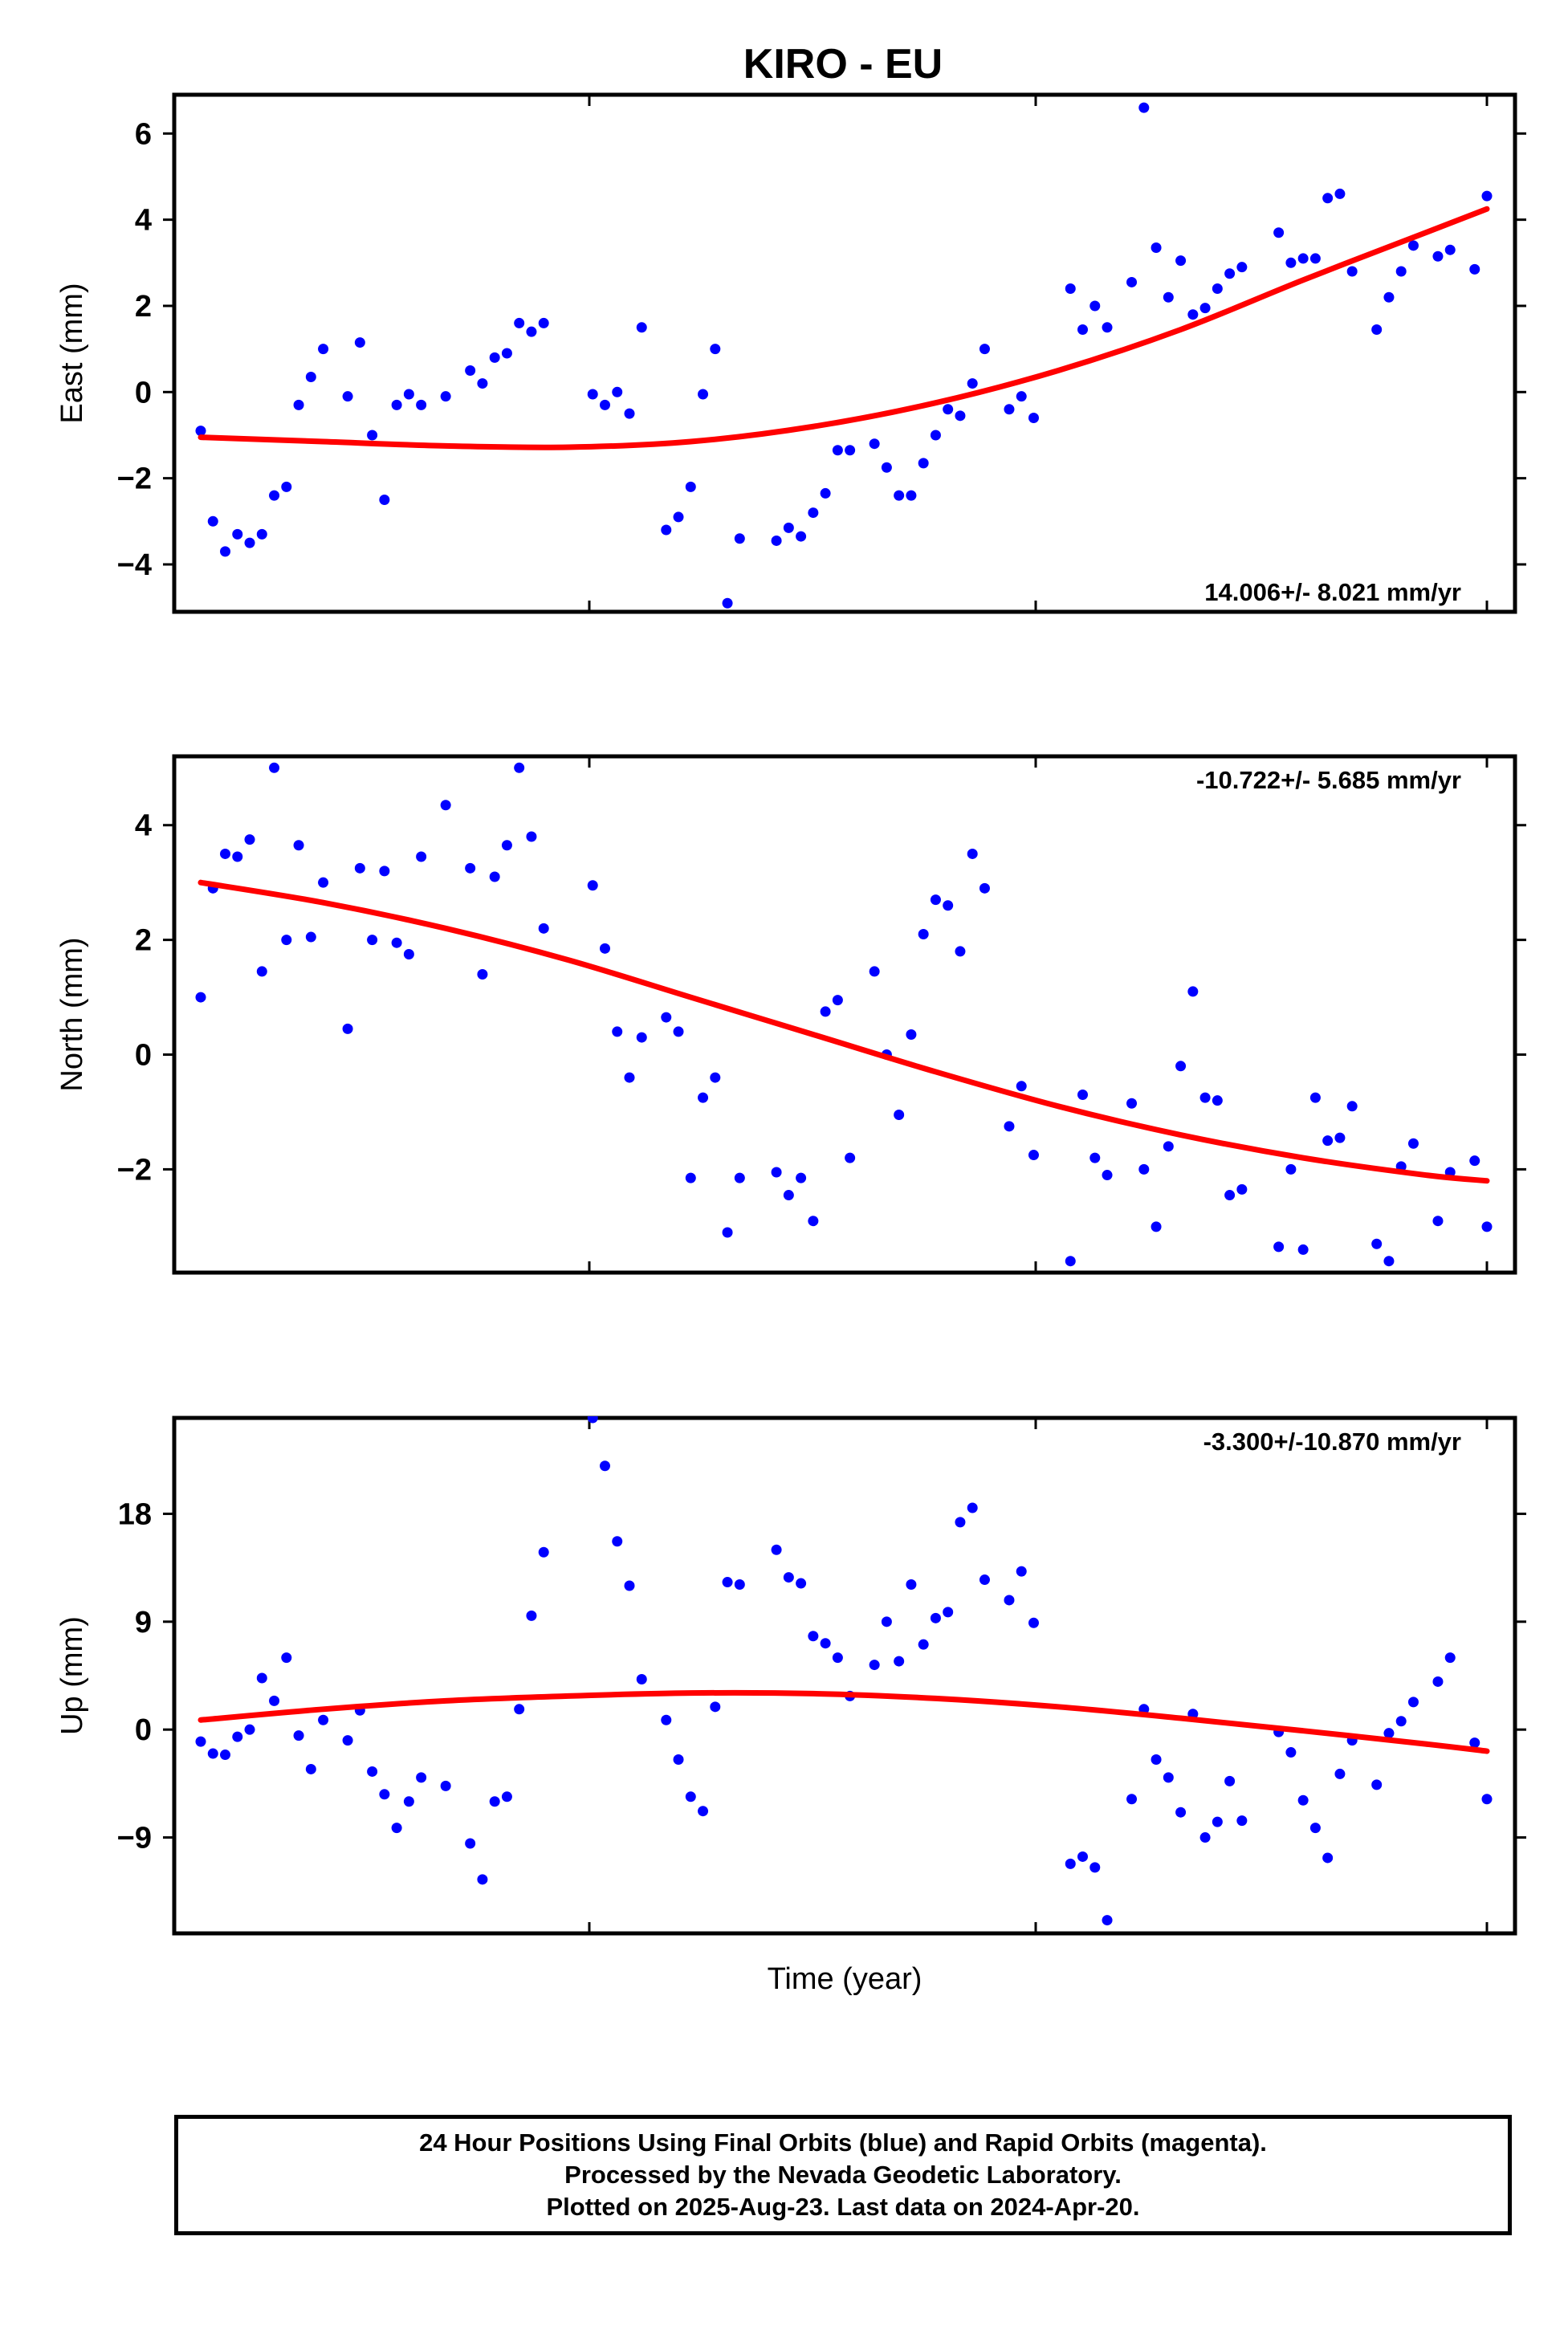 This screenshot has height=2330, width=1568. I want to click on north-y-axis-label: North (mm), so click(72, 1014).